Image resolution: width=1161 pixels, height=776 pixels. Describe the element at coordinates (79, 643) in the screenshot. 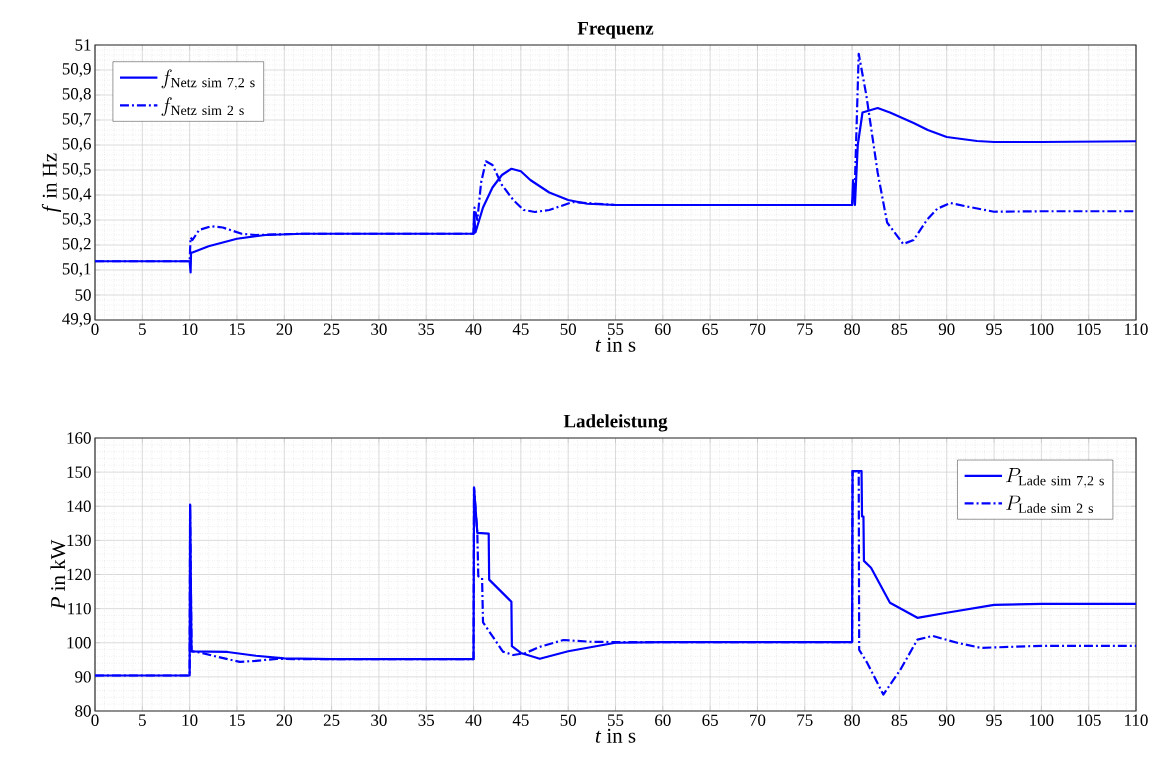

I see `y-tick-label: 100` at that location.